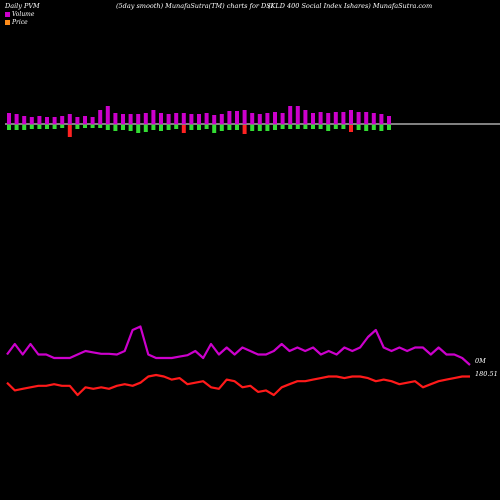  What do you see at coordinates (23, 14) in the screenshot?
I see `legend-label-volume: Volume` at bounding box center [23, 14].